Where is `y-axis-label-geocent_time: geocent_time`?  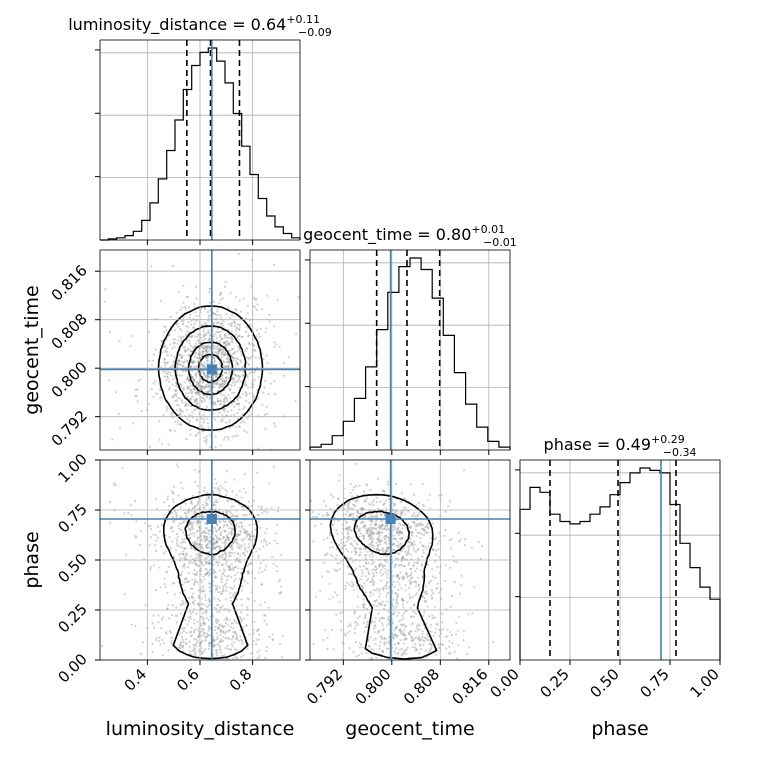 y-axis-label-geocent_time: geocent_time is located at coordinates (32, 349).